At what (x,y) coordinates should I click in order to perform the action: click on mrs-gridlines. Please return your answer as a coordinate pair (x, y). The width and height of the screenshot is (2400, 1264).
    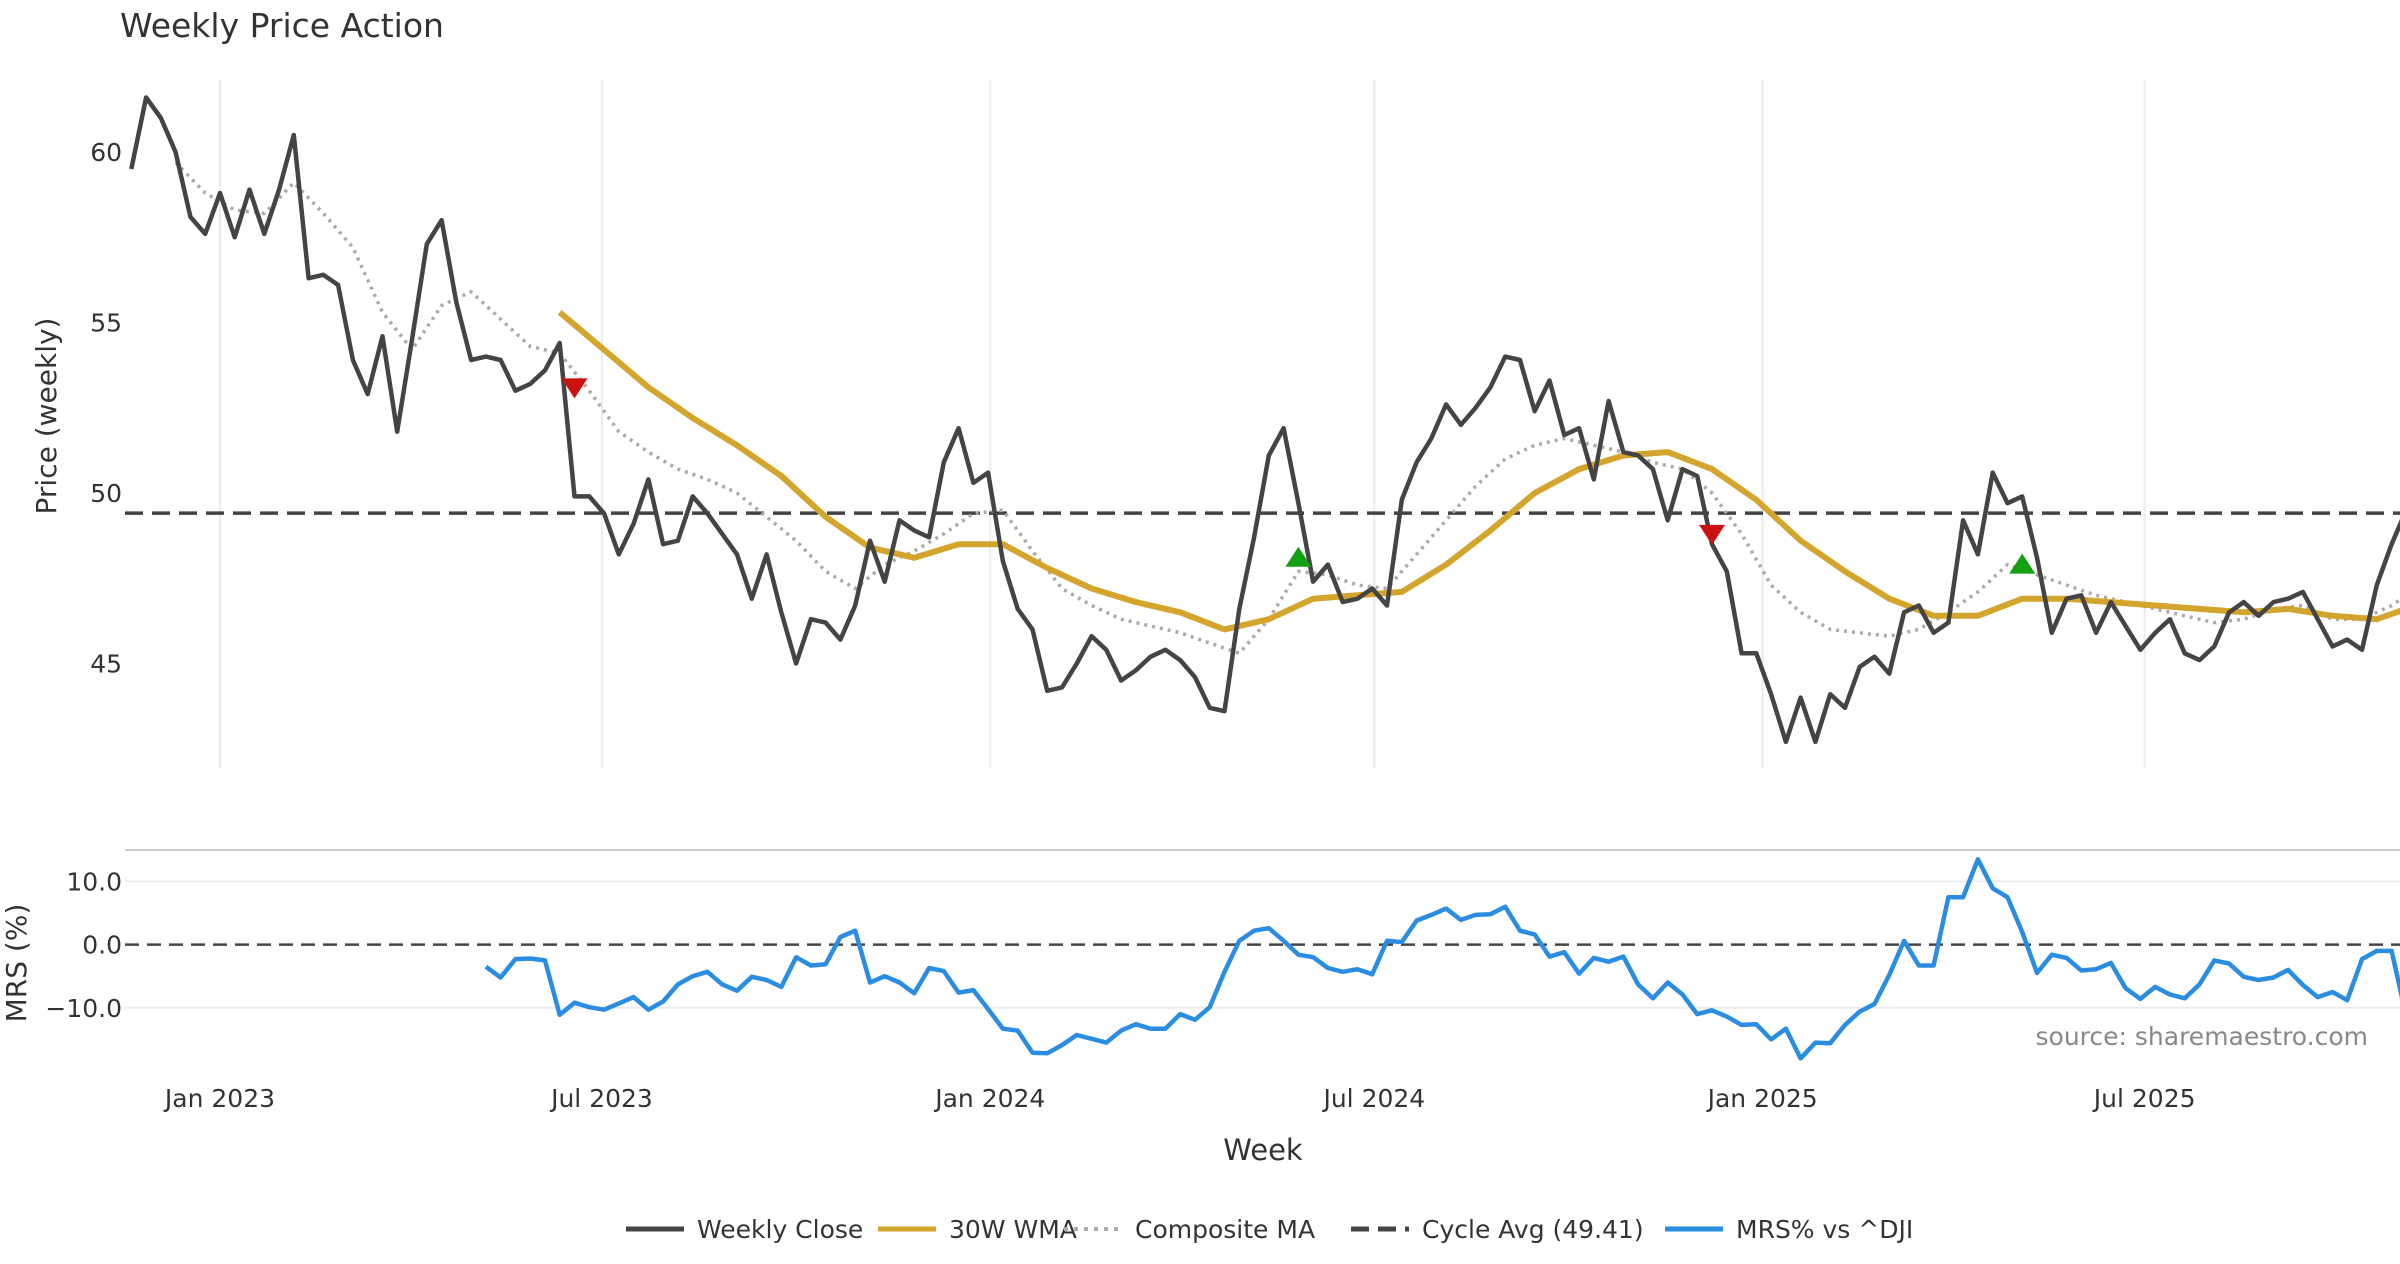
    Looking at the image, I should click on (1262, 944).